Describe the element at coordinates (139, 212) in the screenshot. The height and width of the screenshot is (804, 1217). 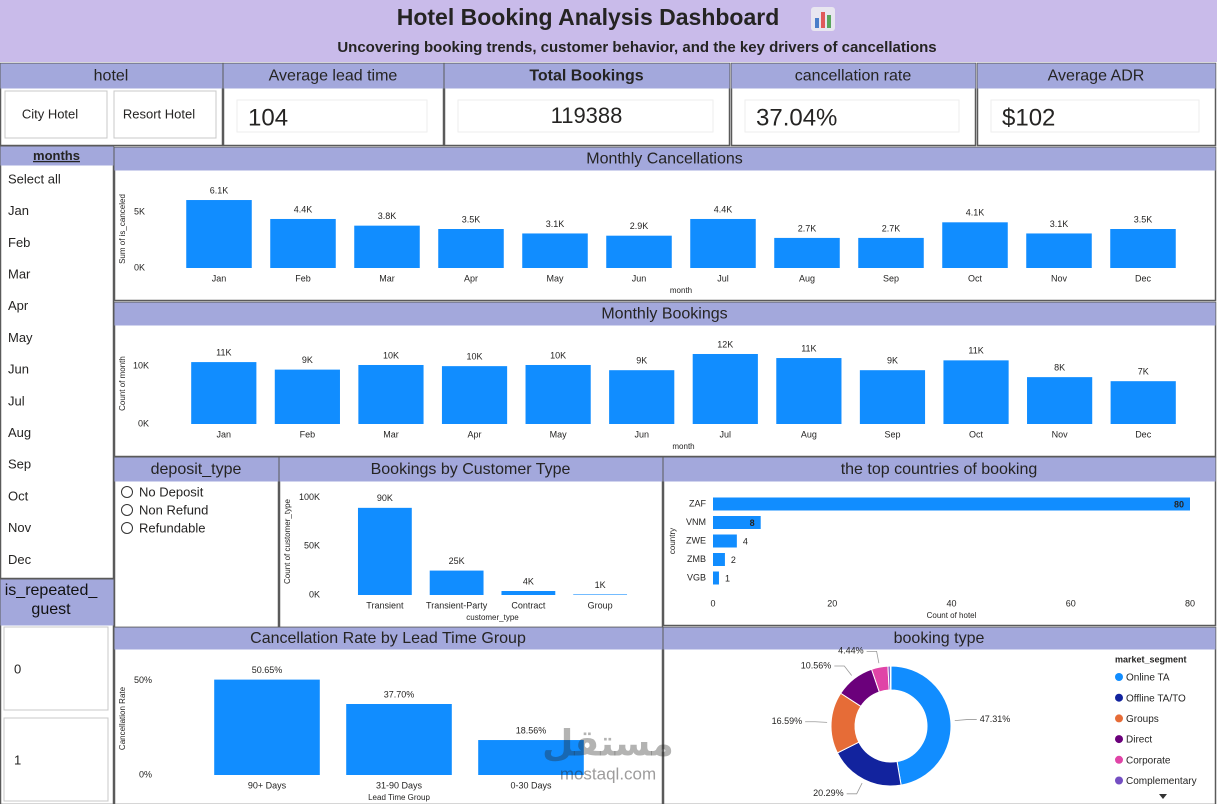
I see `y-tick-label: 5K` at that location.